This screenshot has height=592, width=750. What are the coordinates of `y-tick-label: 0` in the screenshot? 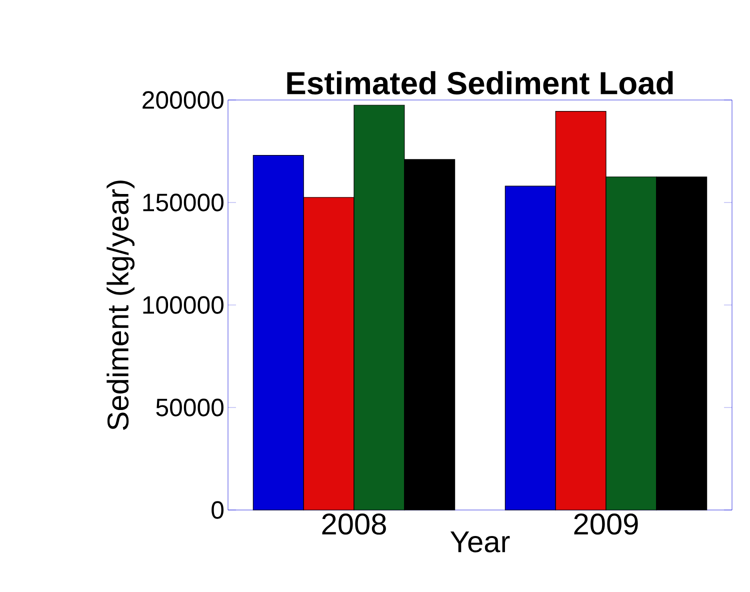 It's located at (218, 510).